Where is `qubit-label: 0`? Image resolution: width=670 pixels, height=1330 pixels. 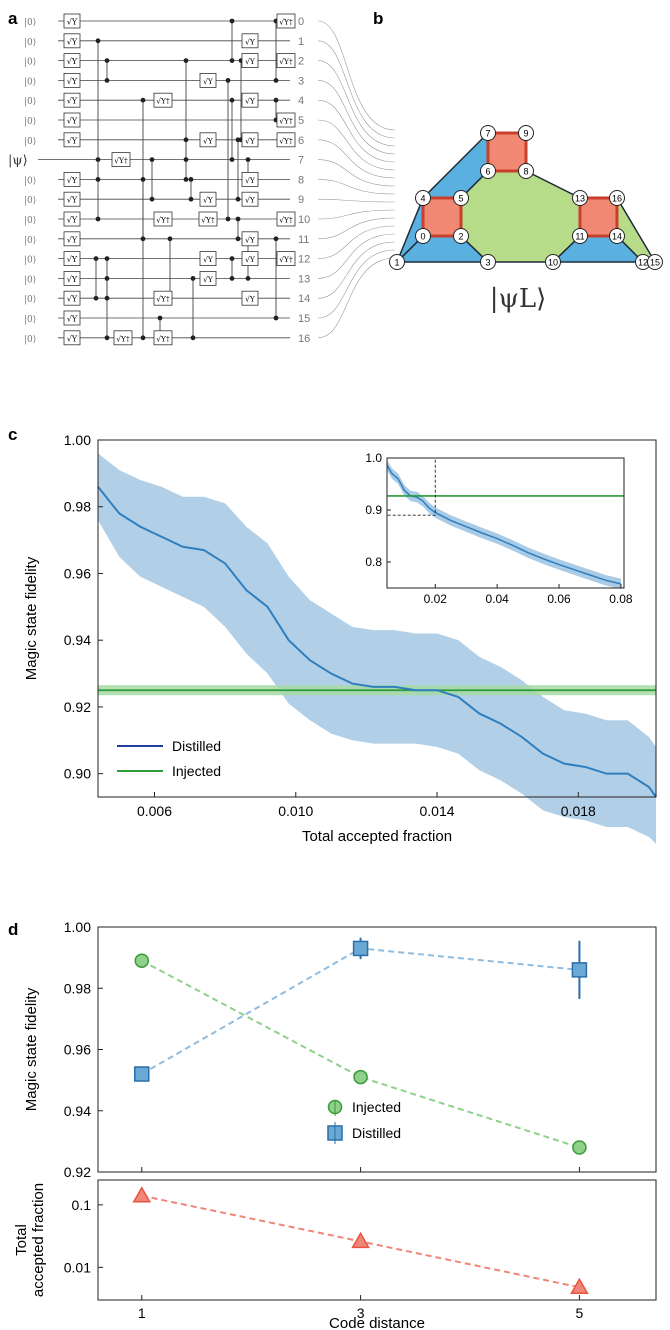 qubit-label: 0 is located at coordinates (301, 22).